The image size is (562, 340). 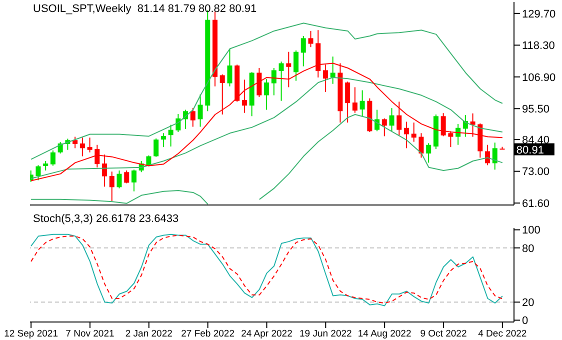 What do you see at coordinates (385, 334) in the screenshot?
I see `x-tick-label: 14 Aug 2022` at bounding box center [385, 334].